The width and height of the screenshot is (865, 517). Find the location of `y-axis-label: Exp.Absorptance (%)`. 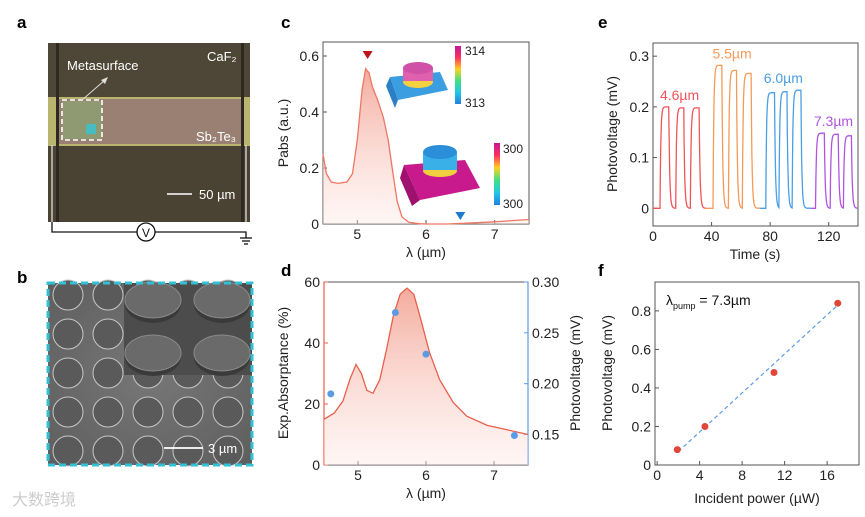

y-axis-label: Exp.Absorptance (%) is located at coordinates (283, 373).